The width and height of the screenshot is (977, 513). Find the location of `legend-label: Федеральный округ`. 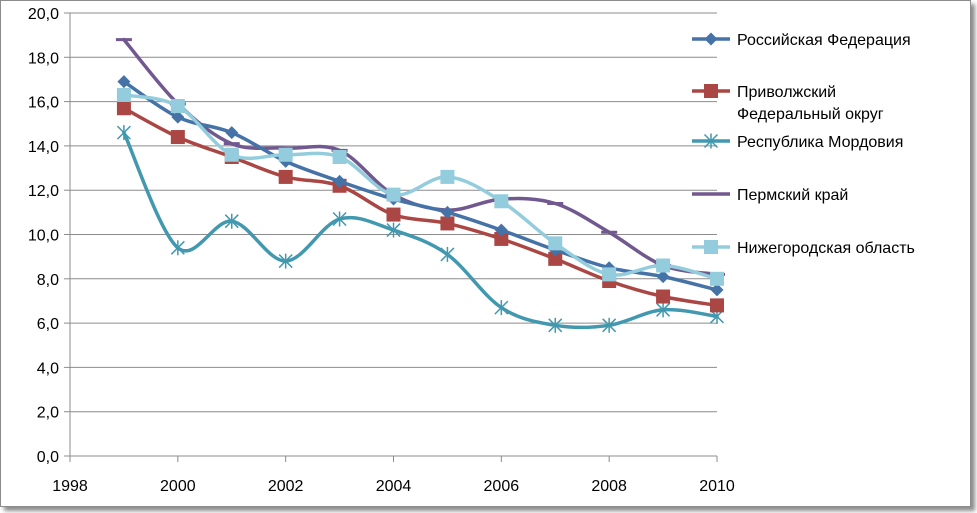

legend-label: Федеральный округ is located at coordinates (810, 114).